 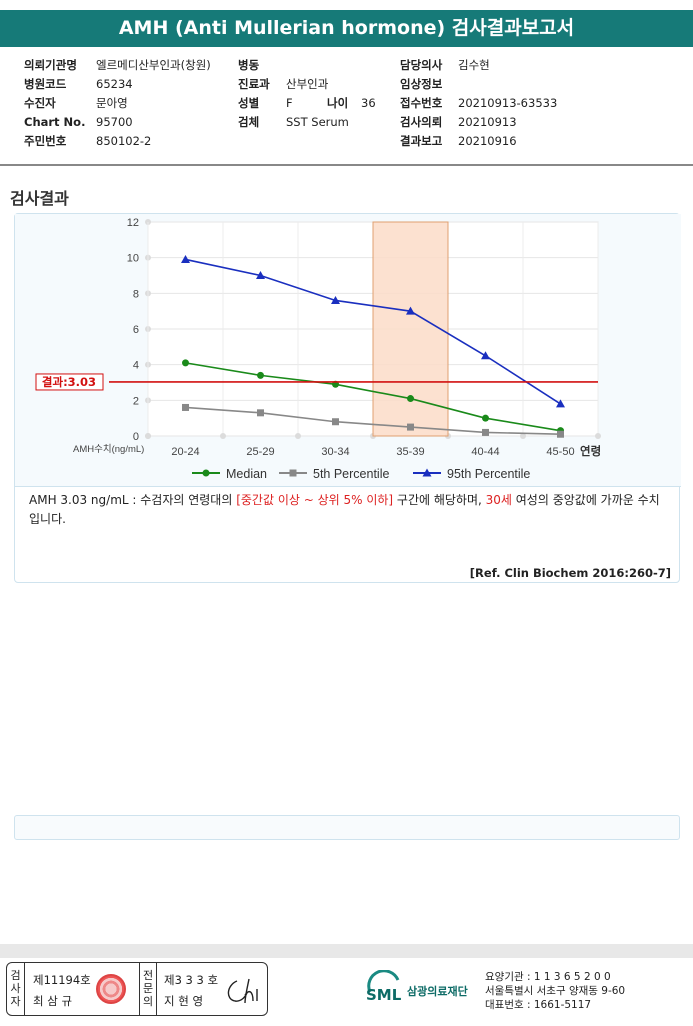 I want to click on sml-logo-icon: SML, so click(x=384, y=987).